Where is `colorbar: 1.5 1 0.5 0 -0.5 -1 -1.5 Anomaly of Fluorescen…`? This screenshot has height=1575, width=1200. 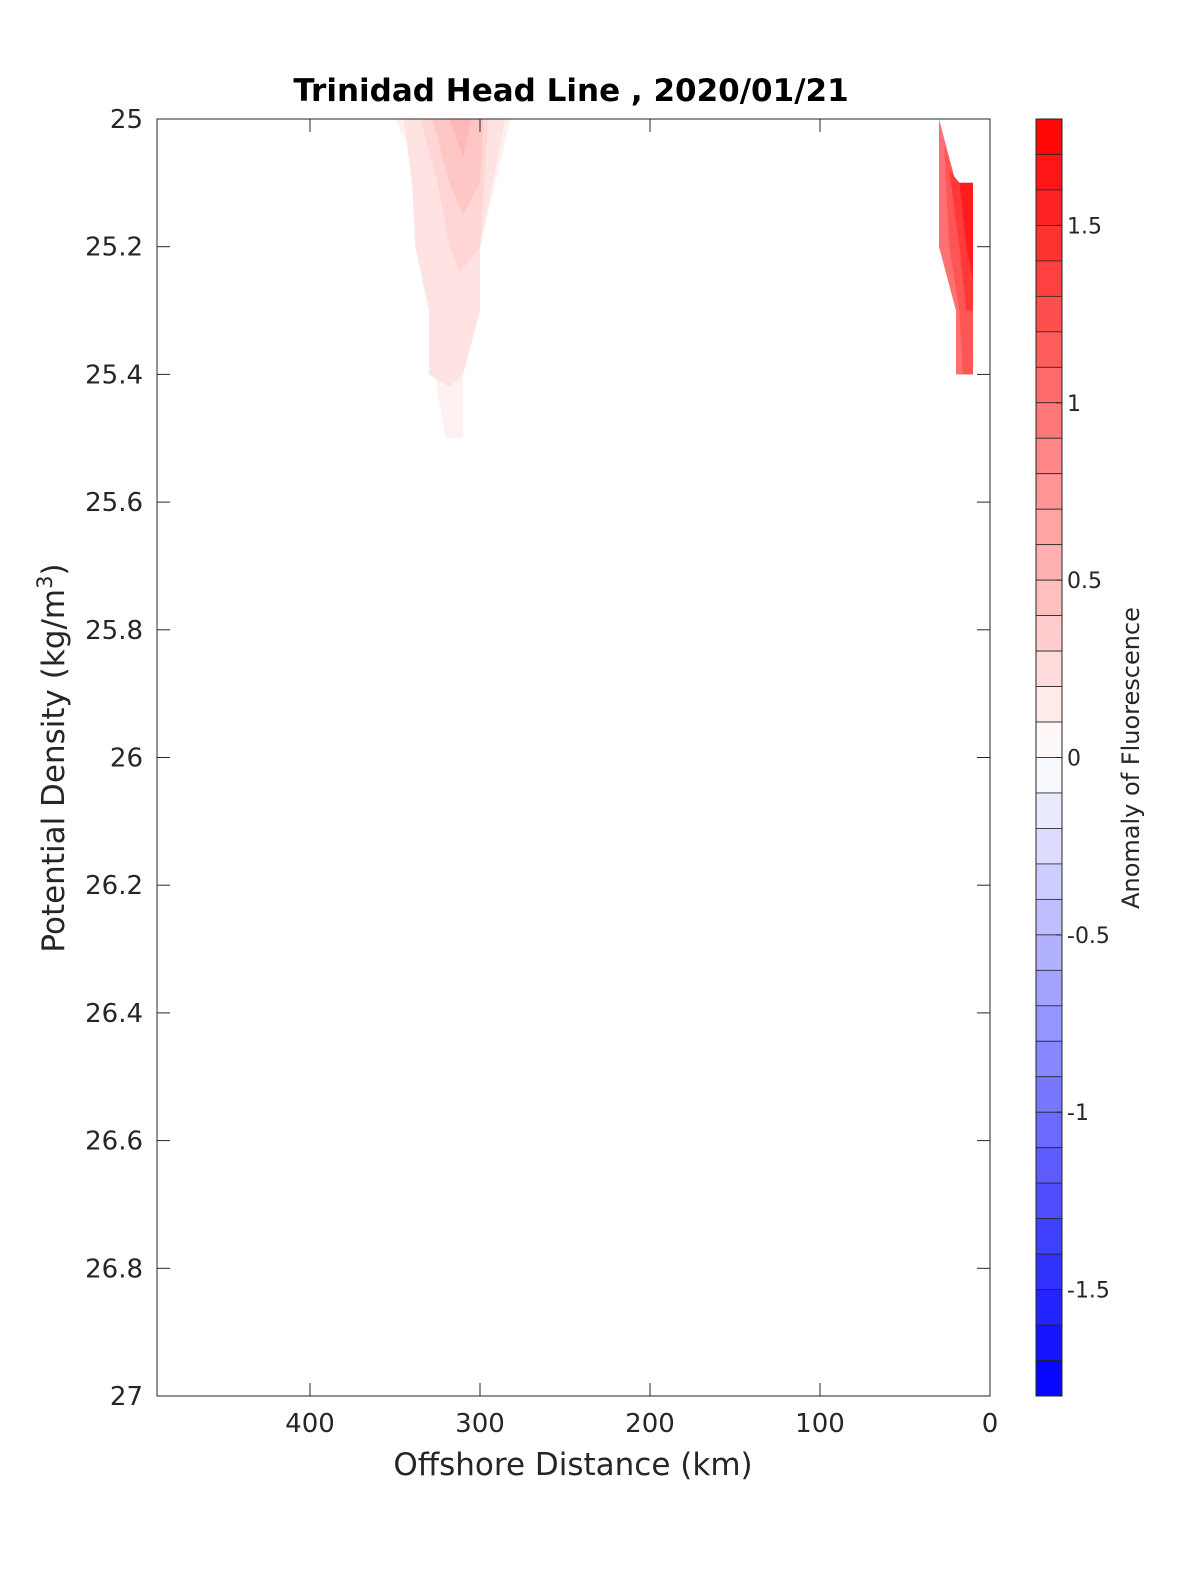
colorbar: 1.5 1 0.5 0 -0.5 -1 -1.5 Anomaly of Fluorescen… is located at coordinates (1090, 757).